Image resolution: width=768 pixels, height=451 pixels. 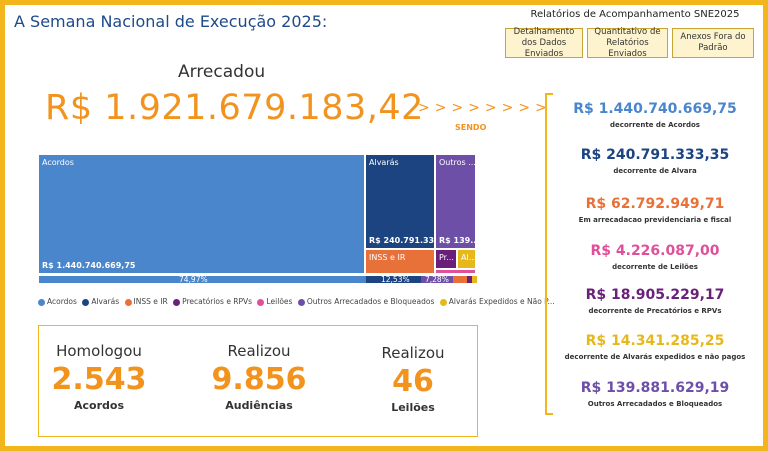 What do you see at coordinates (655, 220) in the screenshot?
I see `breakdown-desc: Em arrecadacao previdenciaria e fiscal` at bounding box center [655, 220].